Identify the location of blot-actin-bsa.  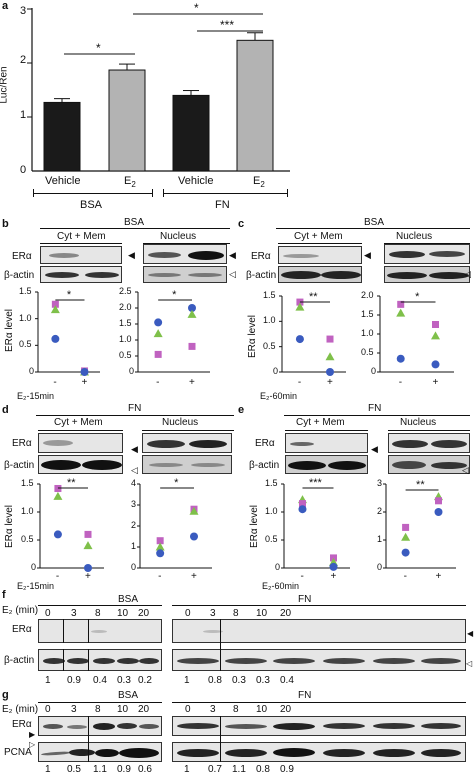
(100, 660).